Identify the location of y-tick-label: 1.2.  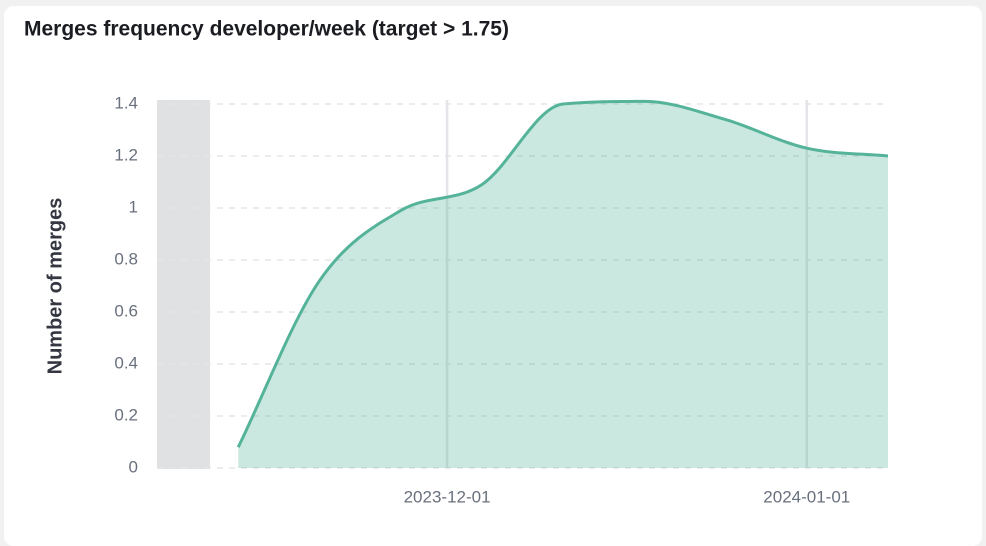
(126, 154).